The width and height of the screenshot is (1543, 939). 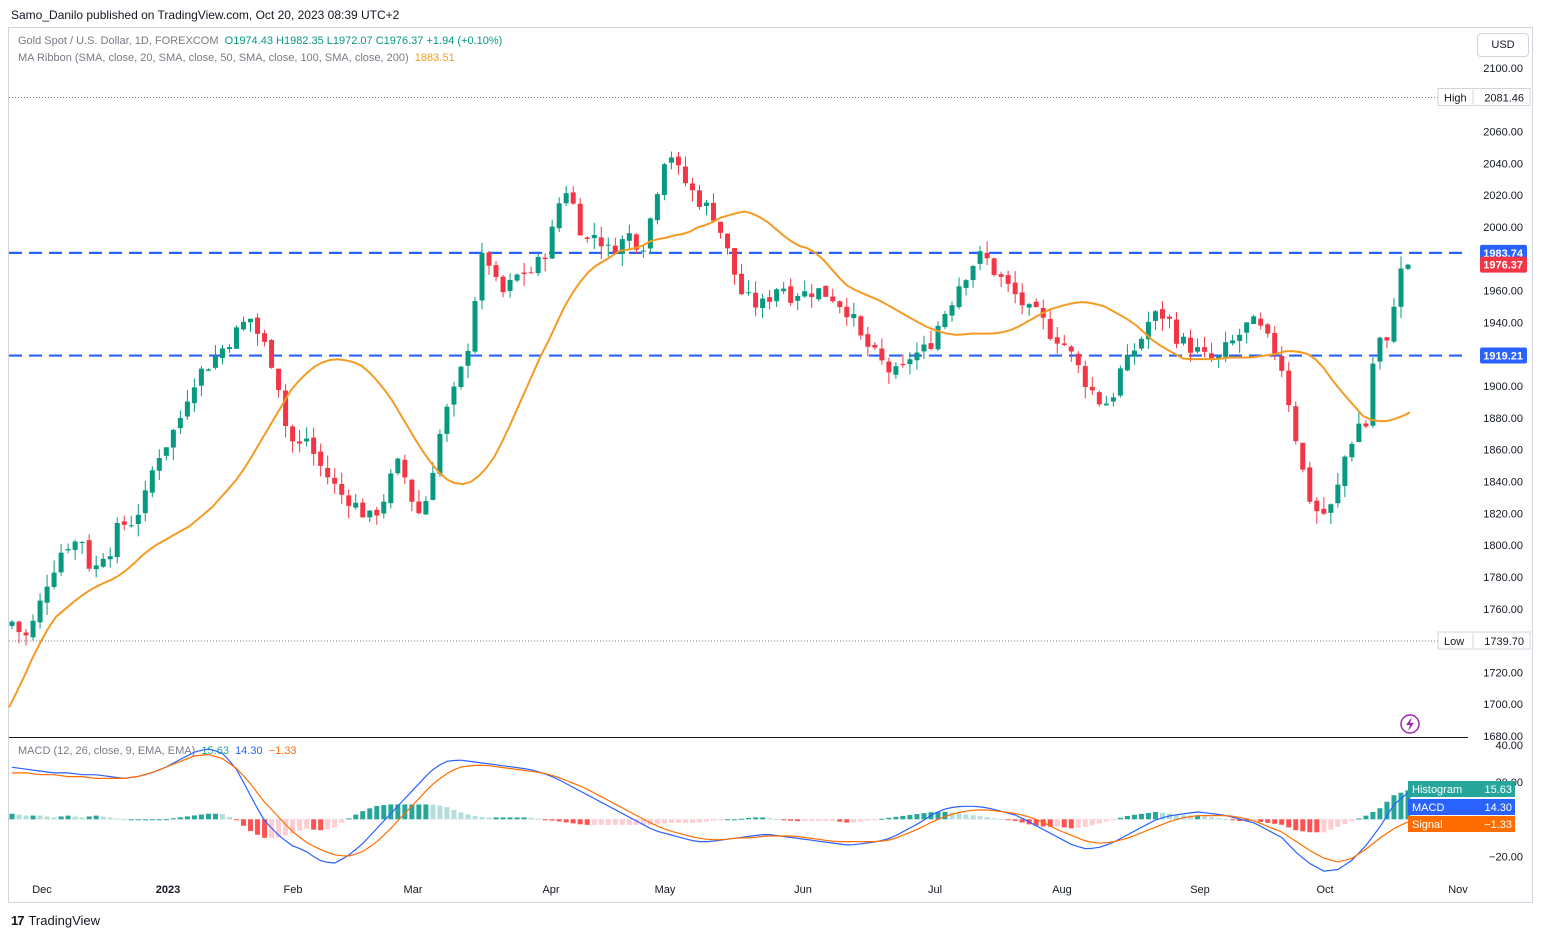 I want to click on macd-title: MACD (12, 26, close, 9, EMA, EMA), so click(x=107, y=751).